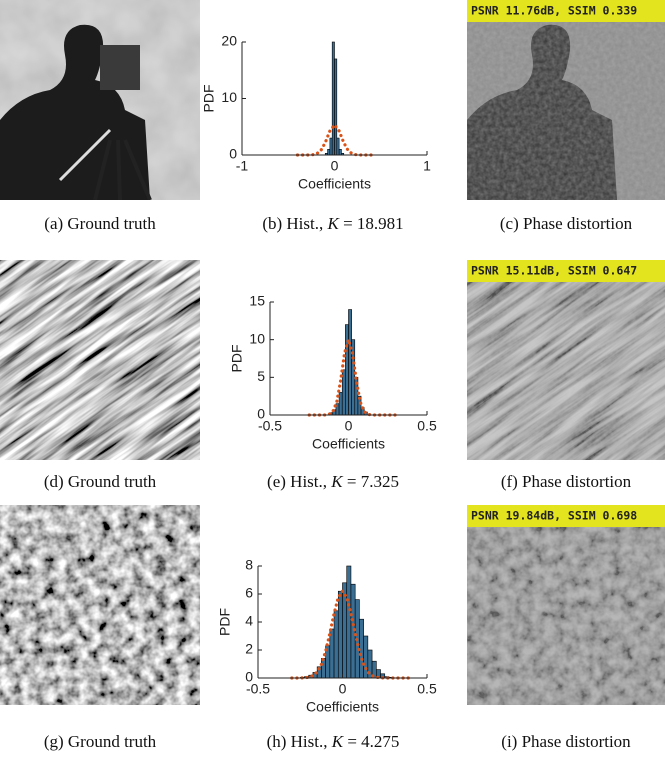  I want to click on caption: (f) Phase distortion, so click(566, 481).